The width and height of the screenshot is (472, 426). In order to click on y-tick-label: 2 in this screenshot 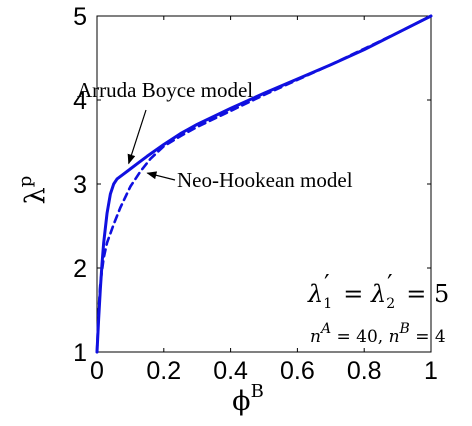, I will do `click(80, 269)`.